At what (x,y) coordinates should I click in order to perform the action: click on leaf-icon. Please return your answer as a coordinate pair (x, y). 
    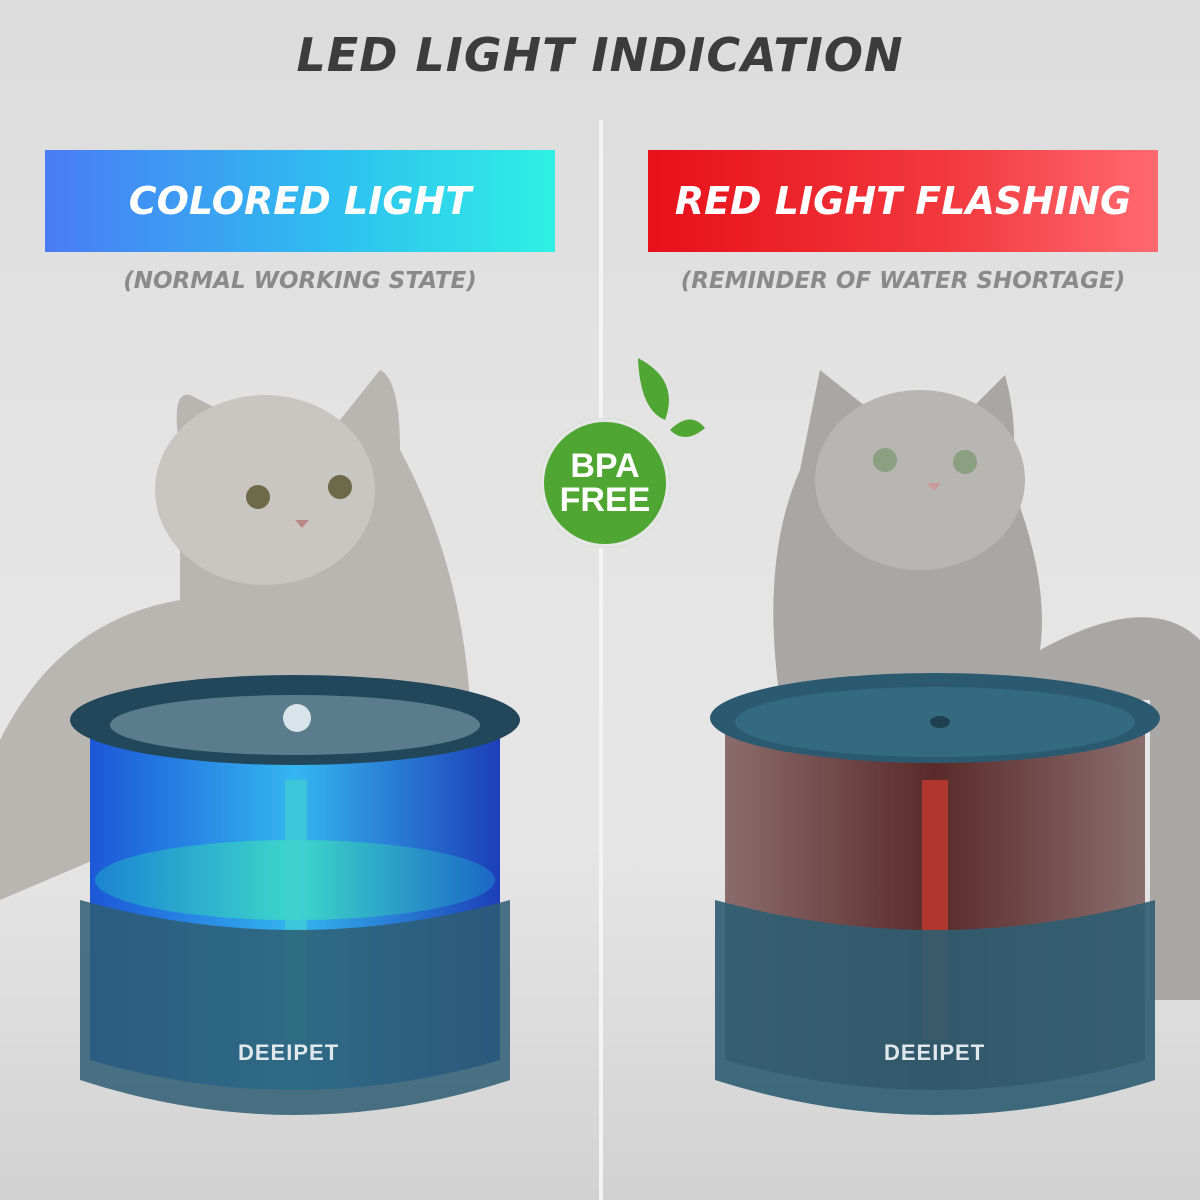
    Looking at the image, I should click on (671, 398).